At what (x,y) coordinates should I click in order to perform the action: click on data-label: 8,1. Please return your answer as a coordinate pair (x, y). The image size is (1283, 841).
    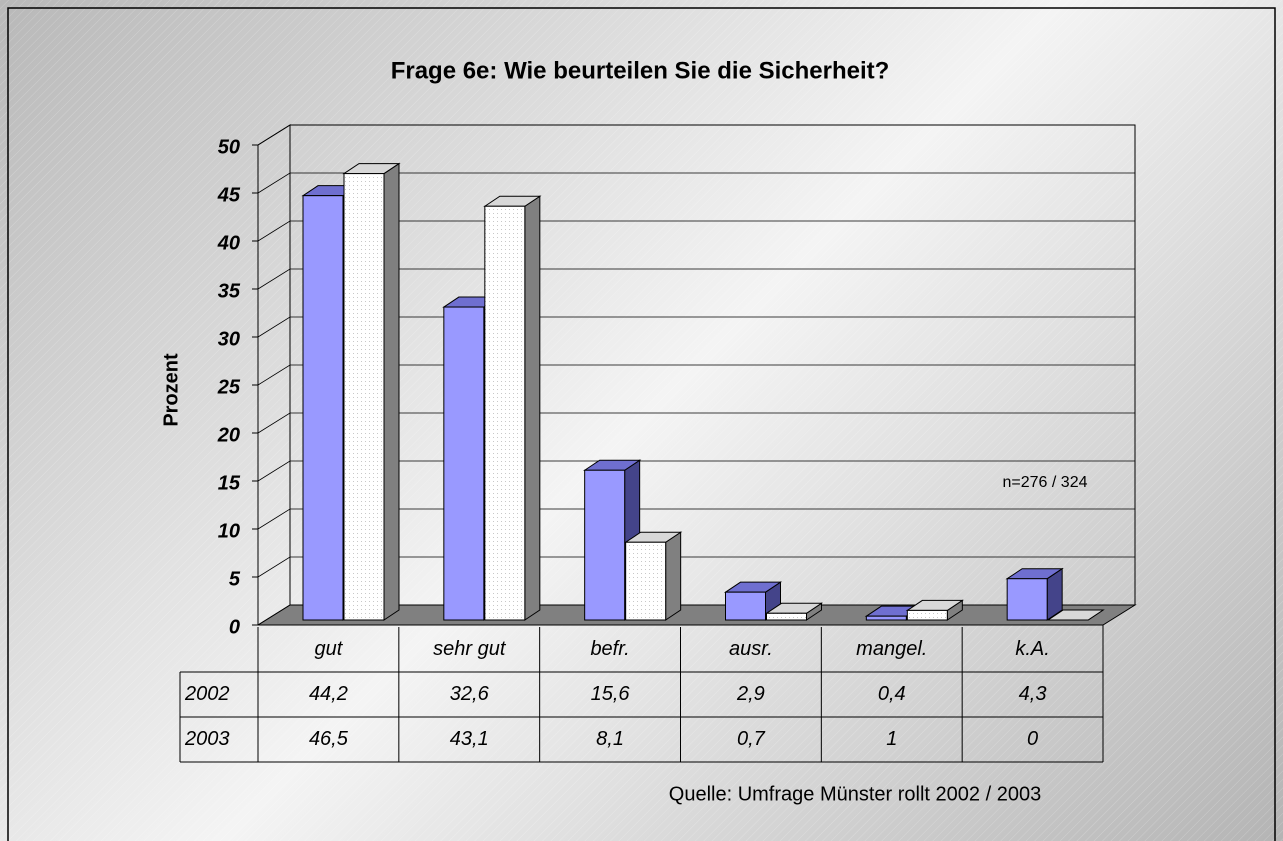
    Looking at the image, I should click on (610, 739).